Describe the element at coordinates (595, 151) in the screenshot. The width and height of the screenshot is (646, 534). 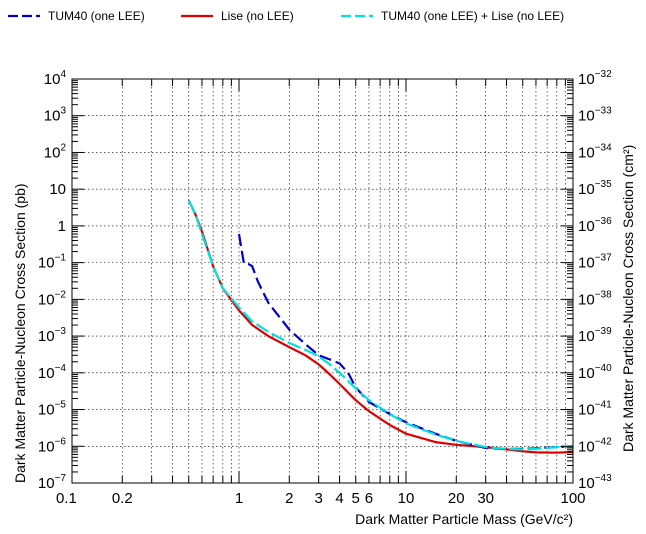
I see `y-right-tick-label: 10−34` at that location.